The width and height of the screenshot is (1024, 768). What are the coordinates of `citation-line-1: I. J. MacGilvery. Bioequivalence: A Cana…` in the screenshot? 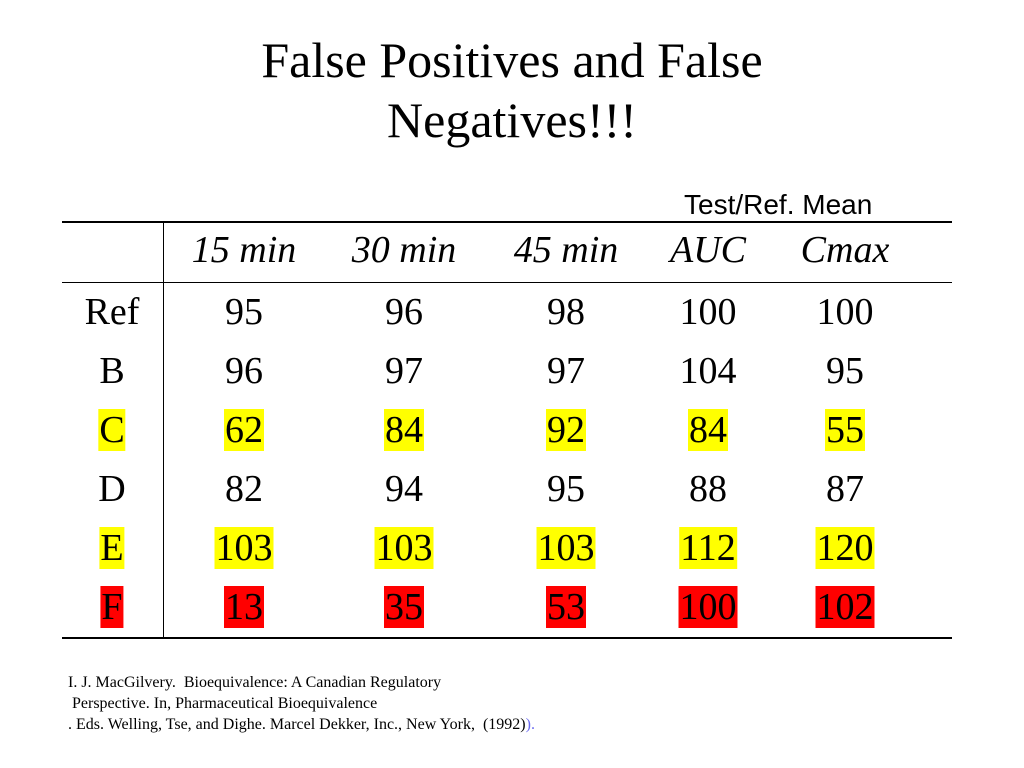 It's located at (255, 682).